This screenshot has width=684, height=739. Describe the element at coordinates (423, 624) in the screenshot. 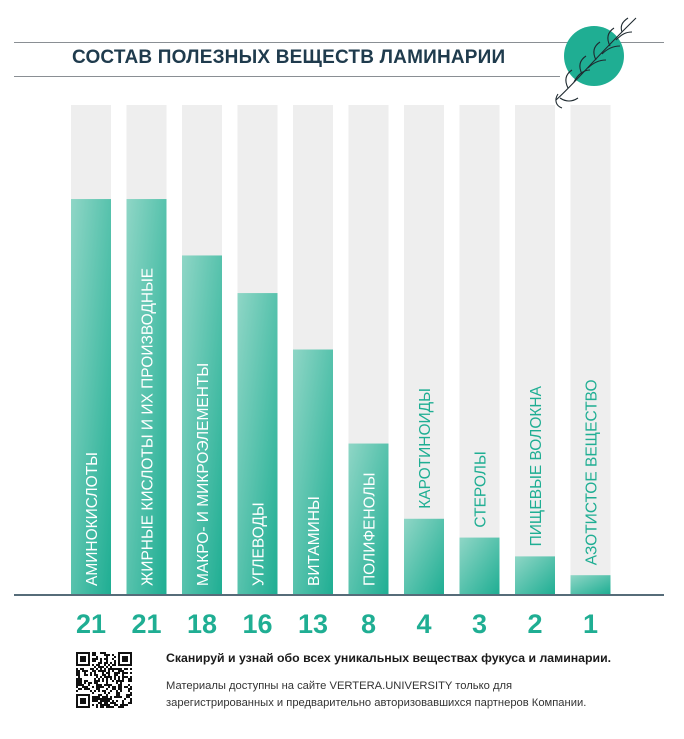

I see `bar-value-label: 4` at that location.